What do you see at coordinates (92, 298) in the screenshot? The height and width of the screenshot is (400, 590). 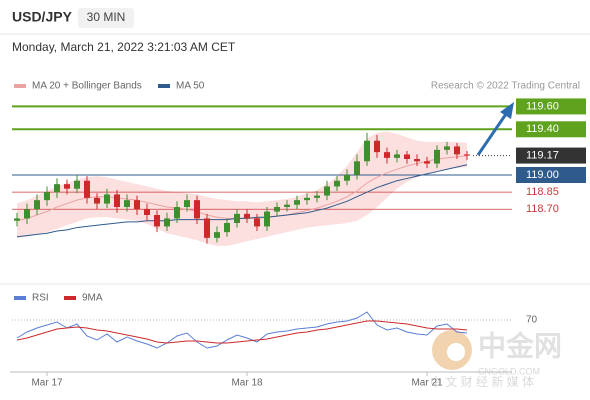 I see `legend-label: 9MA` at bounding box center [92, 298].